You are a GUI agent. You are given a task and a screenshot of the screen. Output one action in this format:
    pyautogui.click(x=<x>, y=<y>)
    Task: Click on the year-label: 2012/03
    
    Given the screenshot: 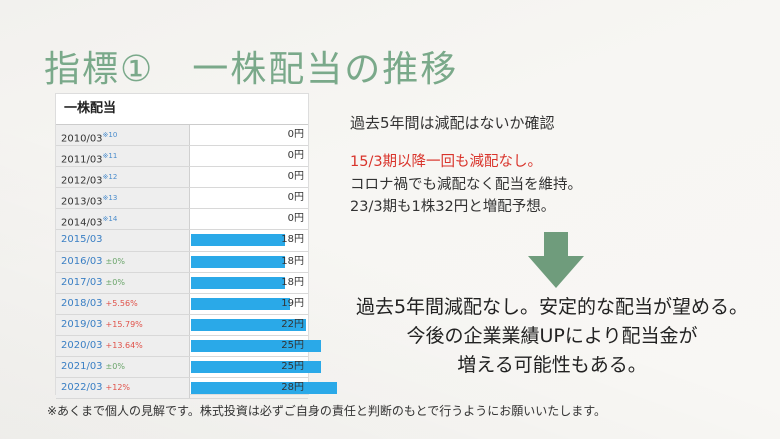 What is the action you would take?
    pyautogui.click(x=82, y=181)
    